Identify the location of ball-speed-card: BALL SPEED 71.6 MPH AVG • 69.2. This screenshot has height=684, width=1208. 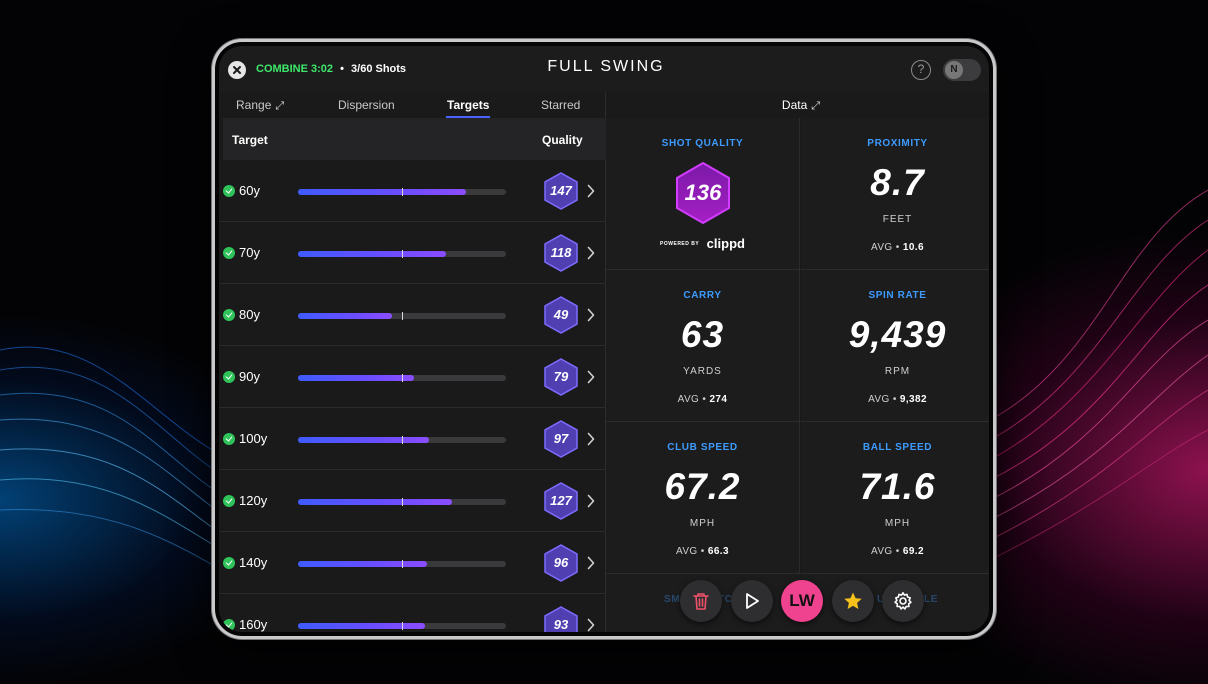
(895, 498).